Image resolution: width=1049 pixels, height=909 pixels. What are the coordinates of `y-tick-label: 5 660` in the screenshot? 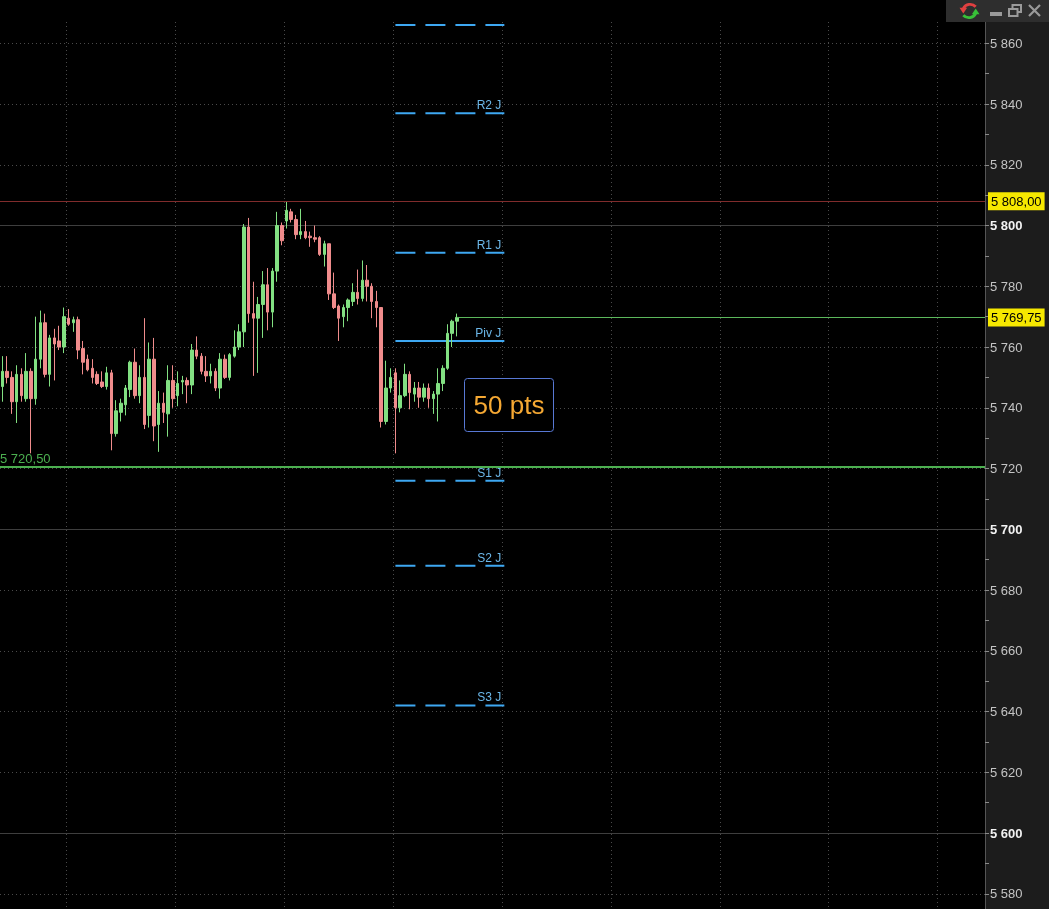 It's located at (1006, 651).